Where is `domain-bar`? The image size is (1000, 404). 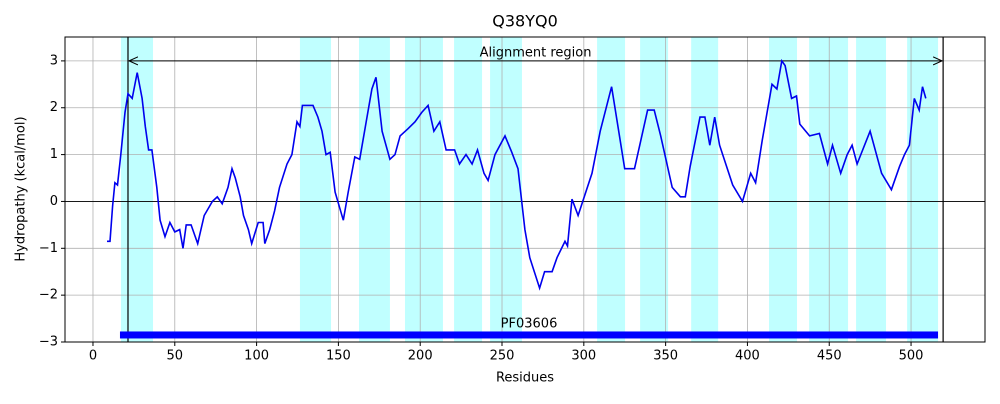 domain-bar is located at coordinates (529, 335).